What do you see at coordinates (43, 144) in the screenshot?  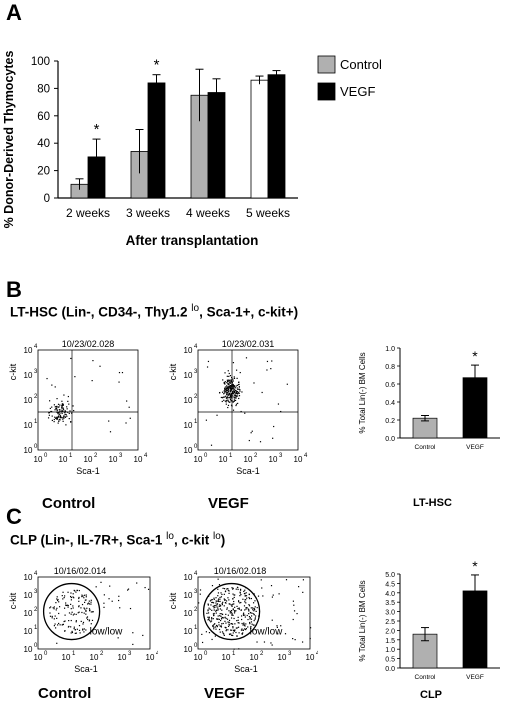 I see `y-tick-label: 40` at bounding box center [43, 144].